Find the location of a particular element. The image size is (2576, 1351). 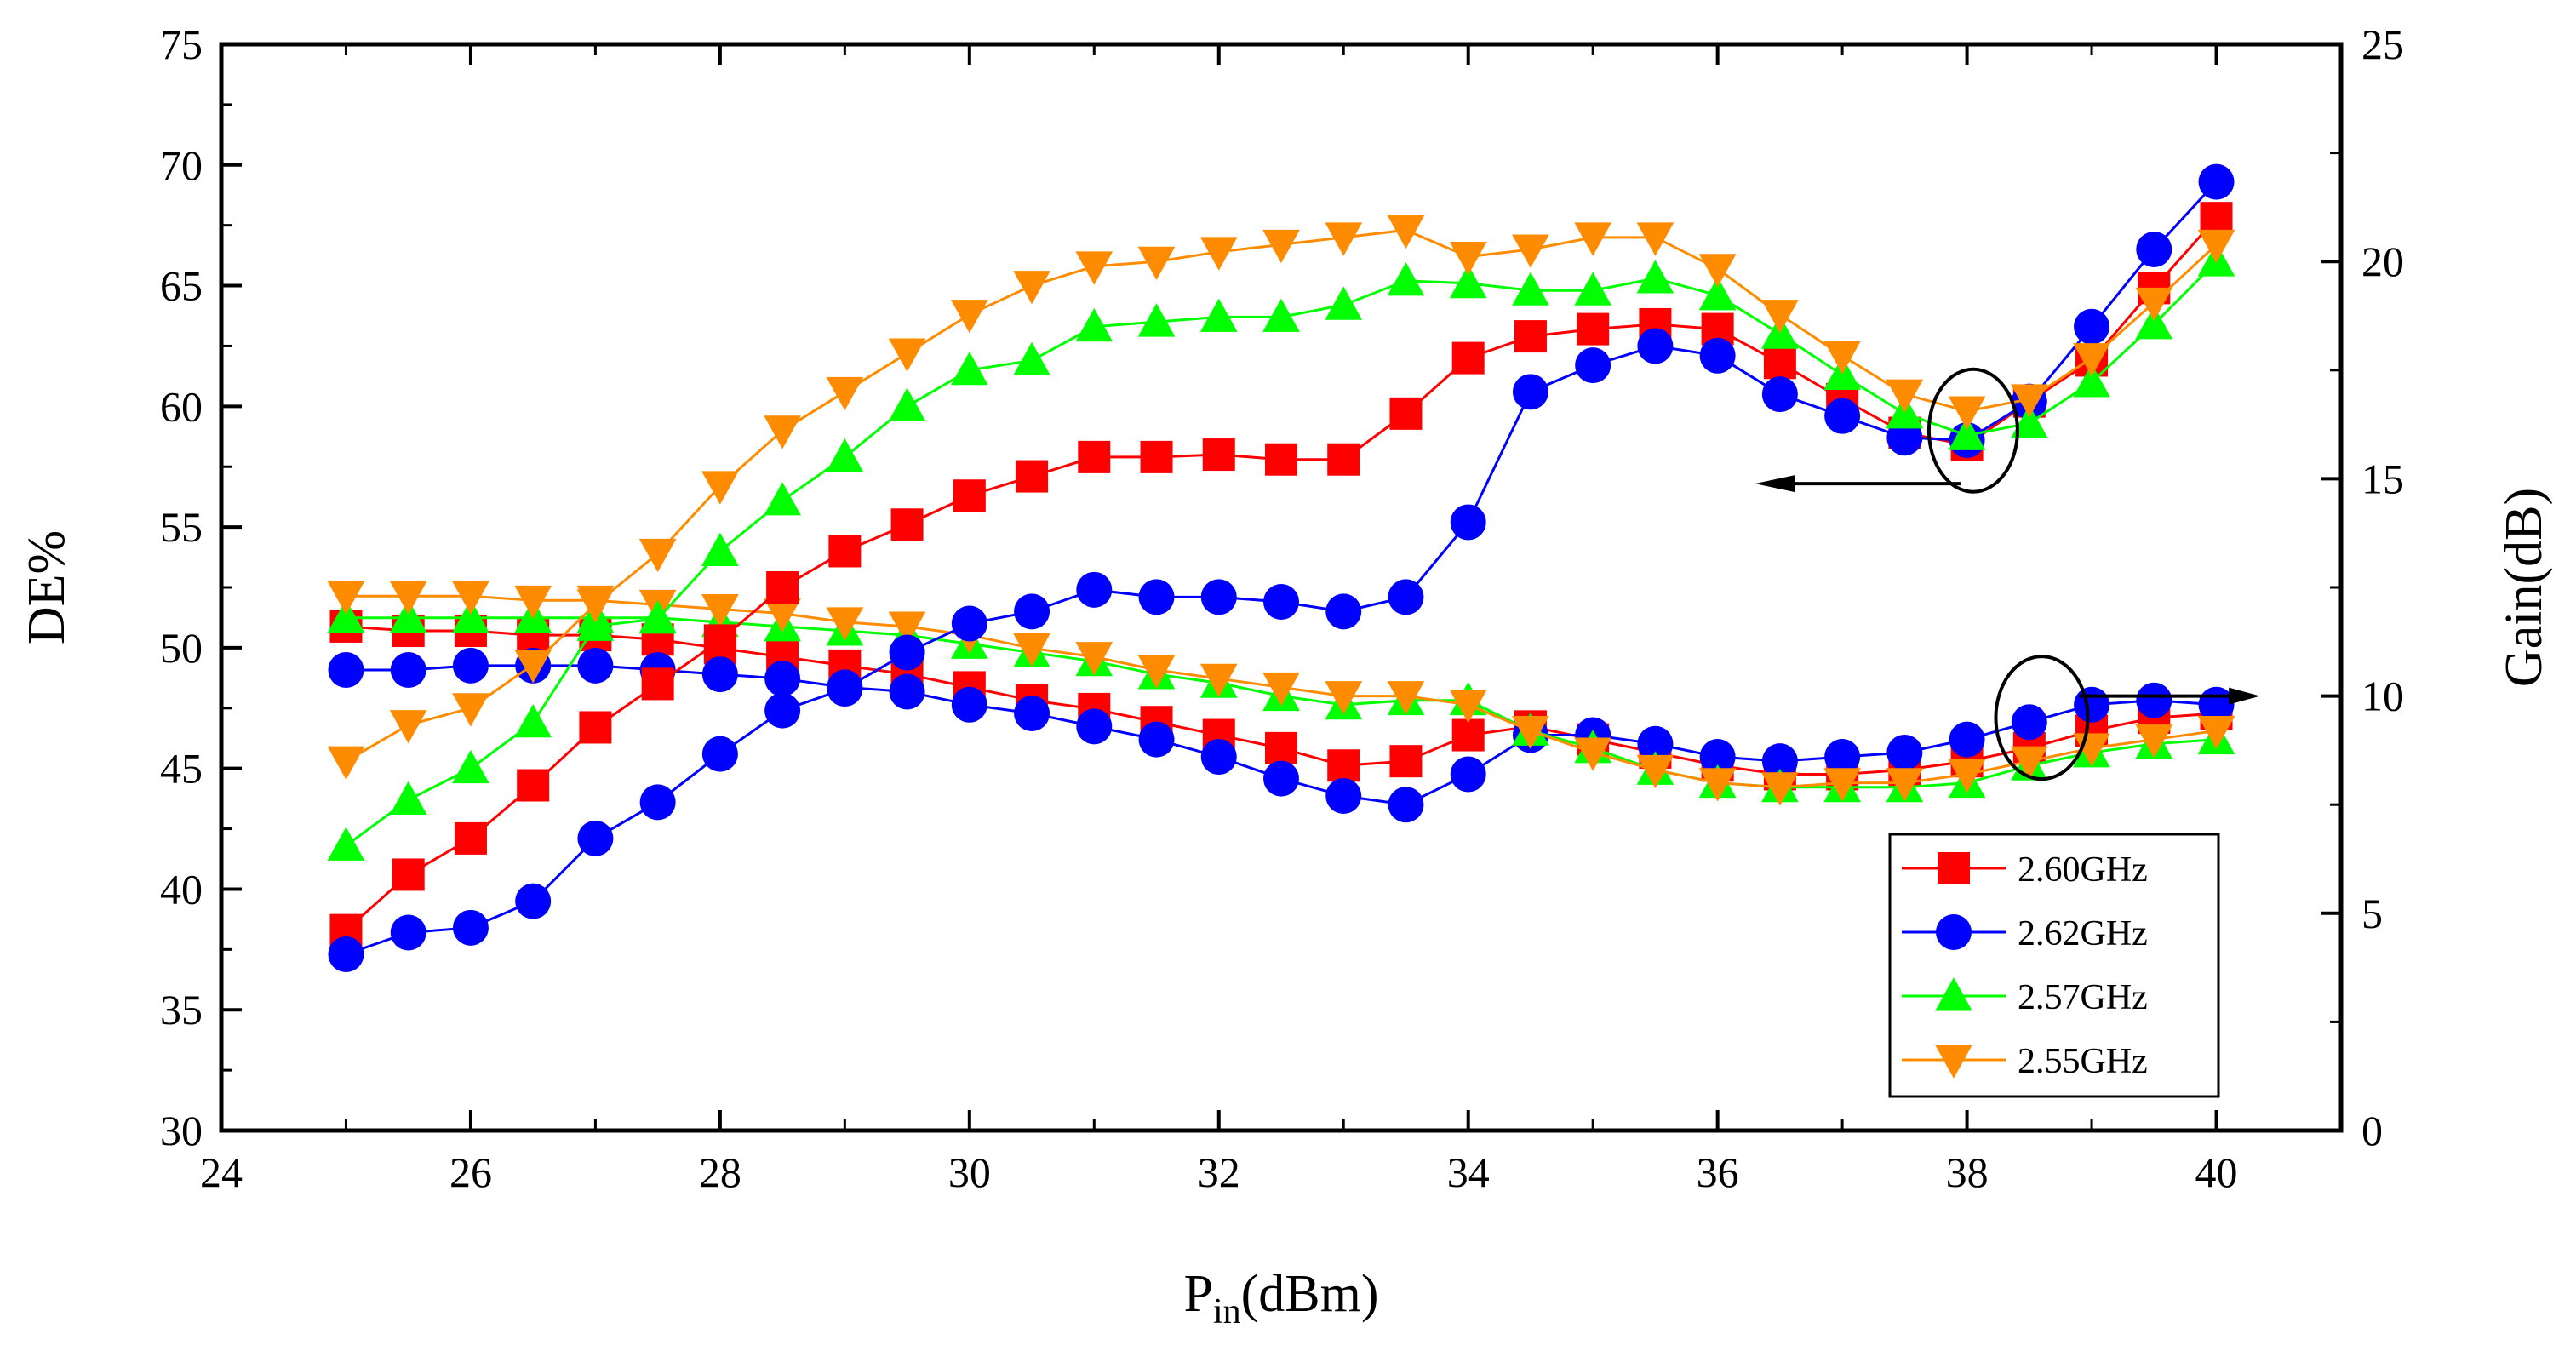

legend-label: 2.62GHz is located at coordinates (2083, 933).